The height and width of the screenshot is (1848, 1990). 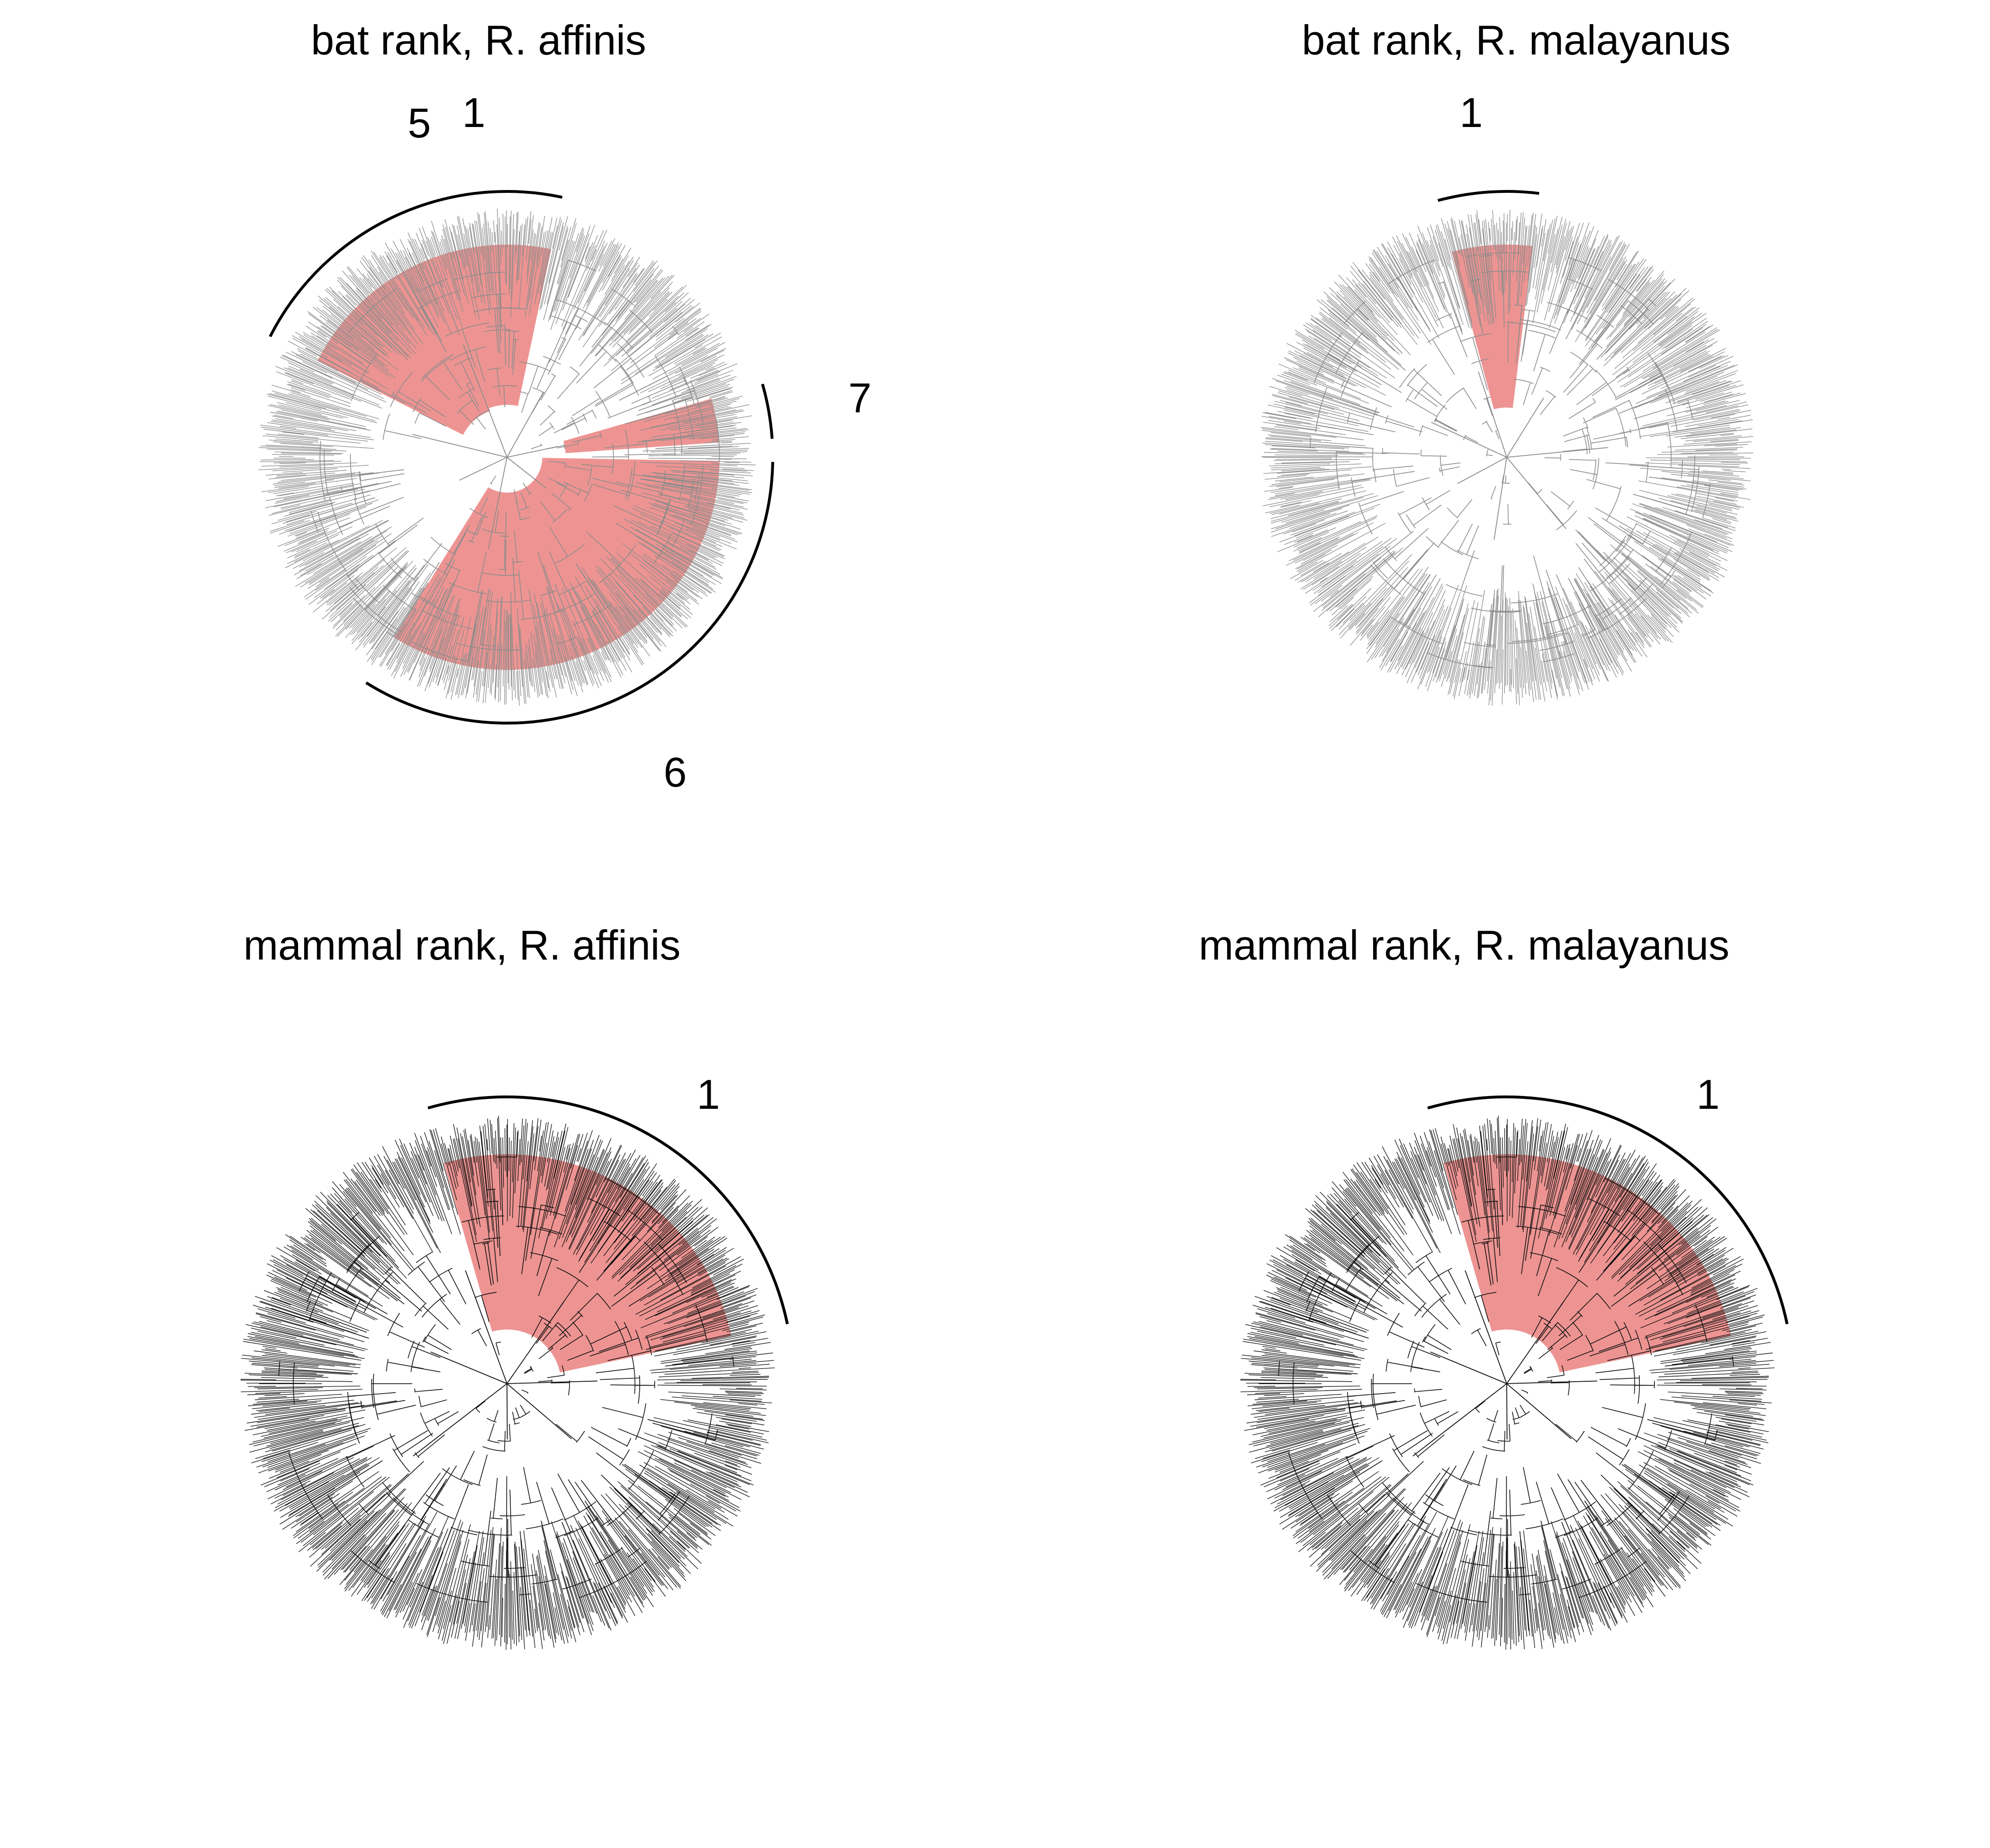 What do you see at coordinates (462, 946) in the screenshot?
I see `panel-title: mammal rank, R. affinis` at bounding box center [462, 946].